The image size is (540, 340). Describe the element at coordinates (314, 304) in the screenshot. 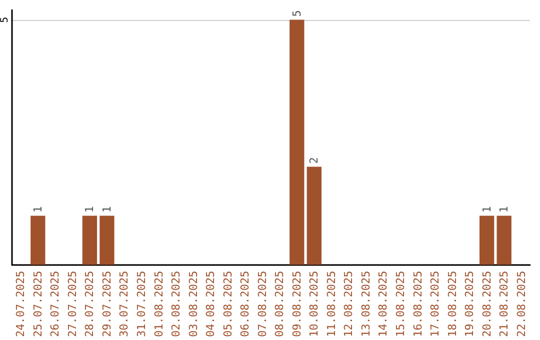

I see `x-tick-label: 10.08.2025` at that location.